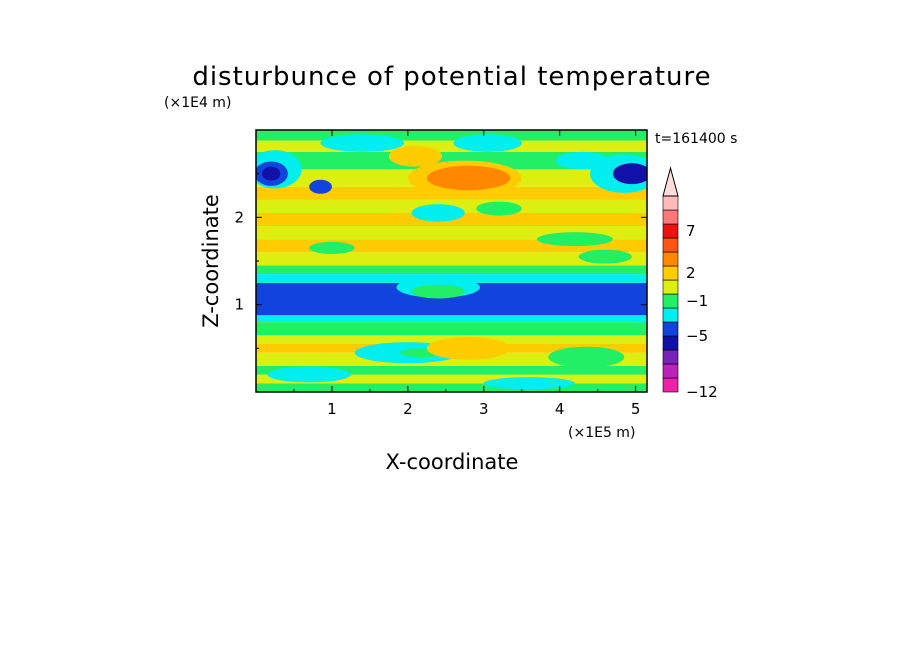 The width and height of the screenshot is (904, 654). Describe the element at coordinates (560, 409) in the screenshot. I see `x-tick-label: 4` at that location.